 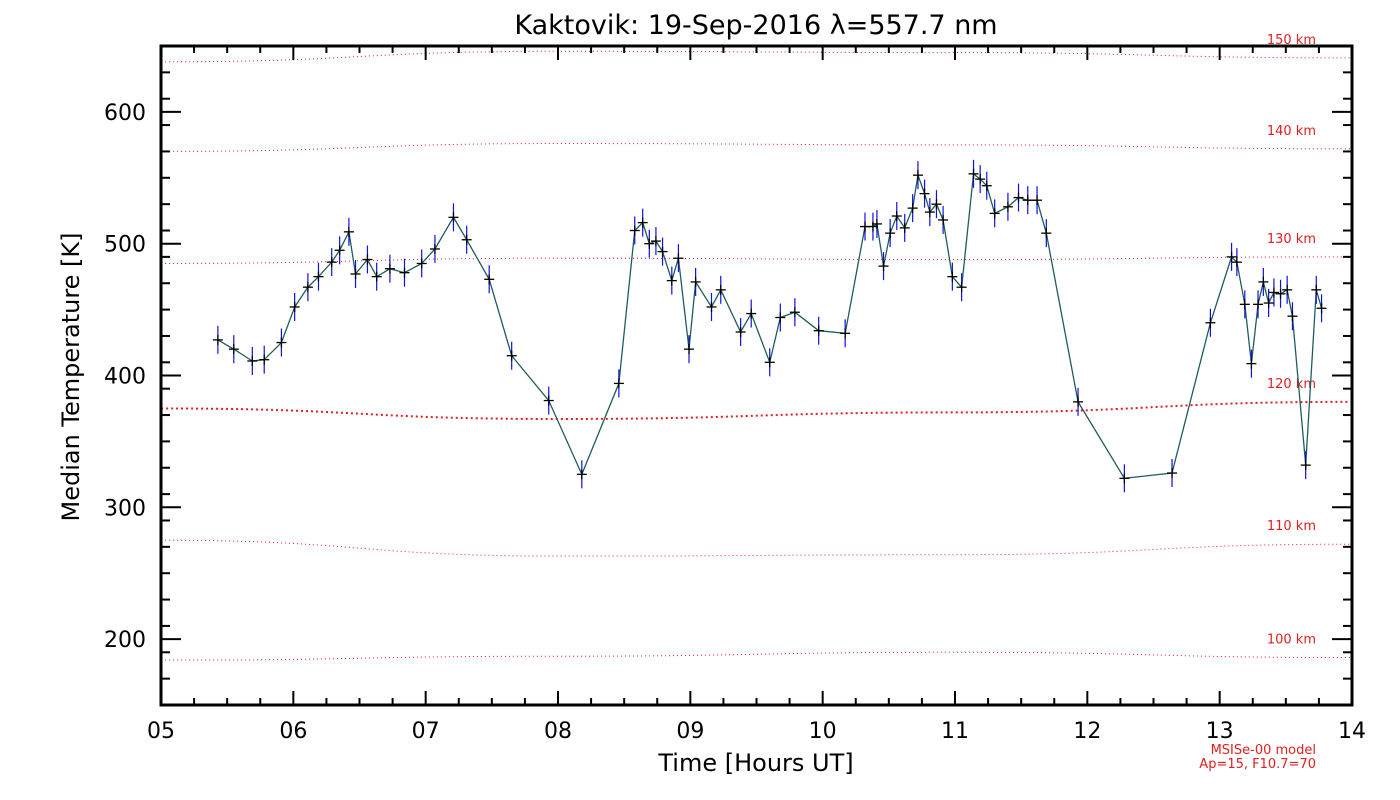 I want to click on chart-title: Kaktovik: 19-Sep-2016 λ=557.7 nm, so click(x=755, y=25).